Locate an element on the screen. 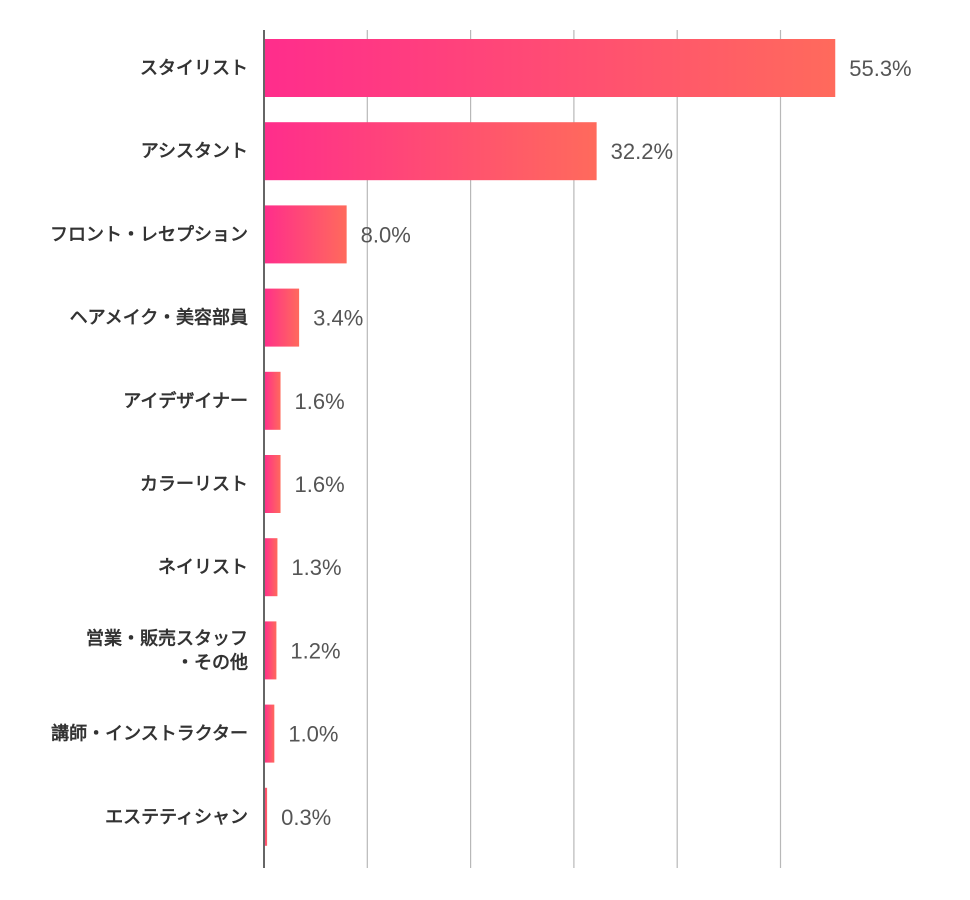 The height and width of the screenshot is (900, 970). category-label: カラーリスト is located at coordinates (194, 484).